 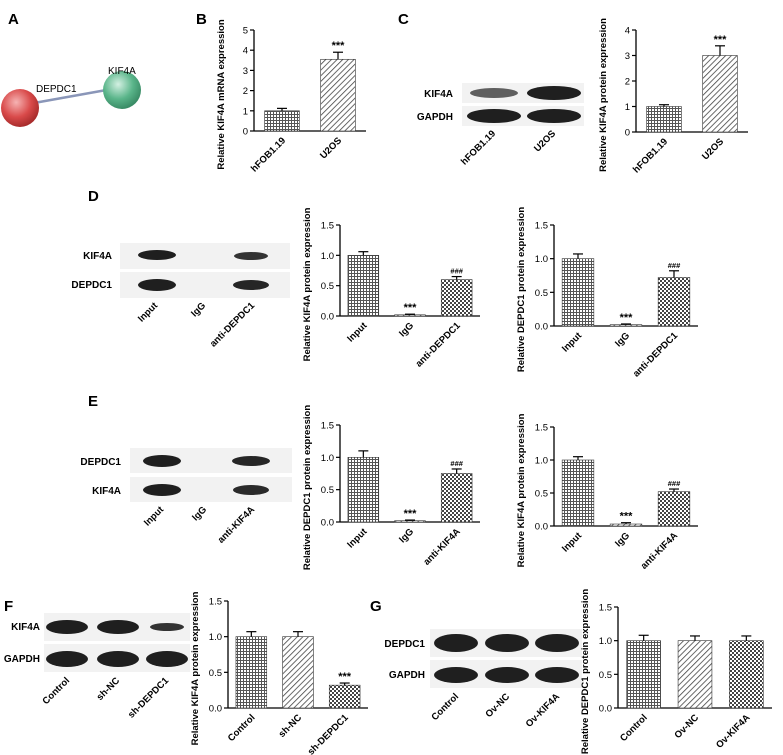 I want to click on x-tick-label: anti-KIF4A, so click(x=659, y=550).